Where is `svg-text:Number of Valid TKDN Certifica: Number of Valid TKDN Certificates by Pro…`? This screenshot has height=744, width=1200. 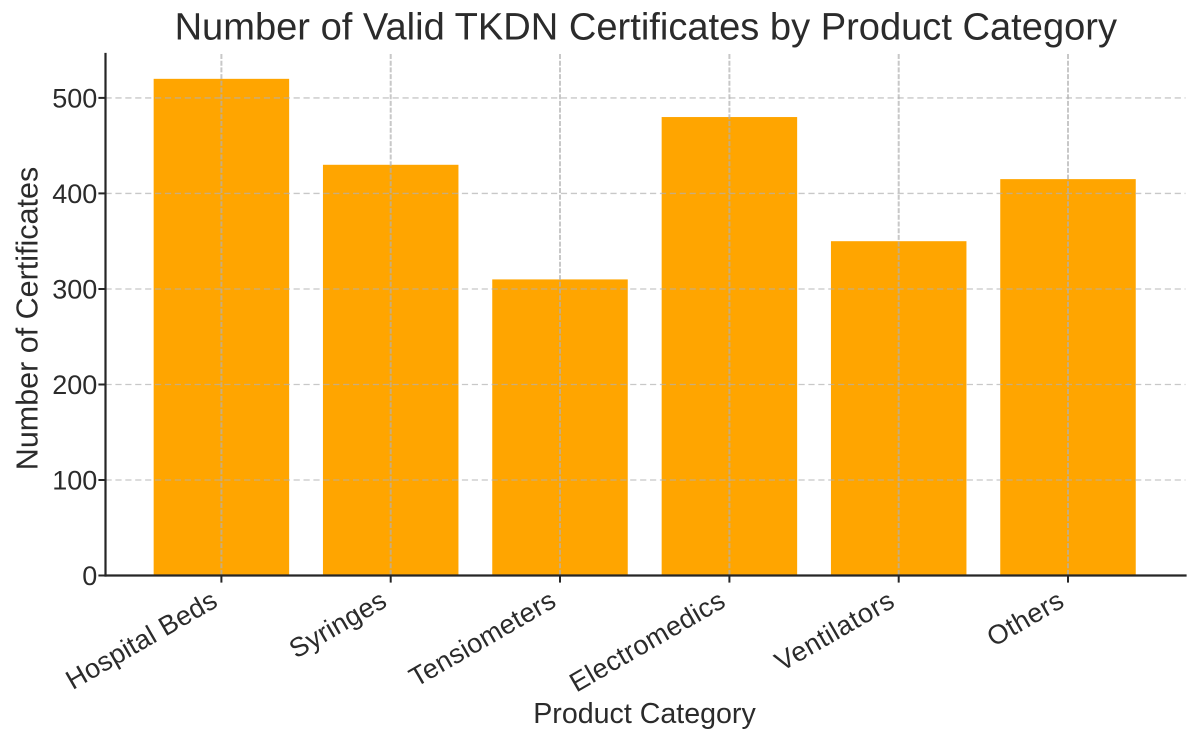
svg-text:Number of Valid TKDN Certifica: Number of Valid TKDN Certificates by Pro… is located at coordinates (646, 28).